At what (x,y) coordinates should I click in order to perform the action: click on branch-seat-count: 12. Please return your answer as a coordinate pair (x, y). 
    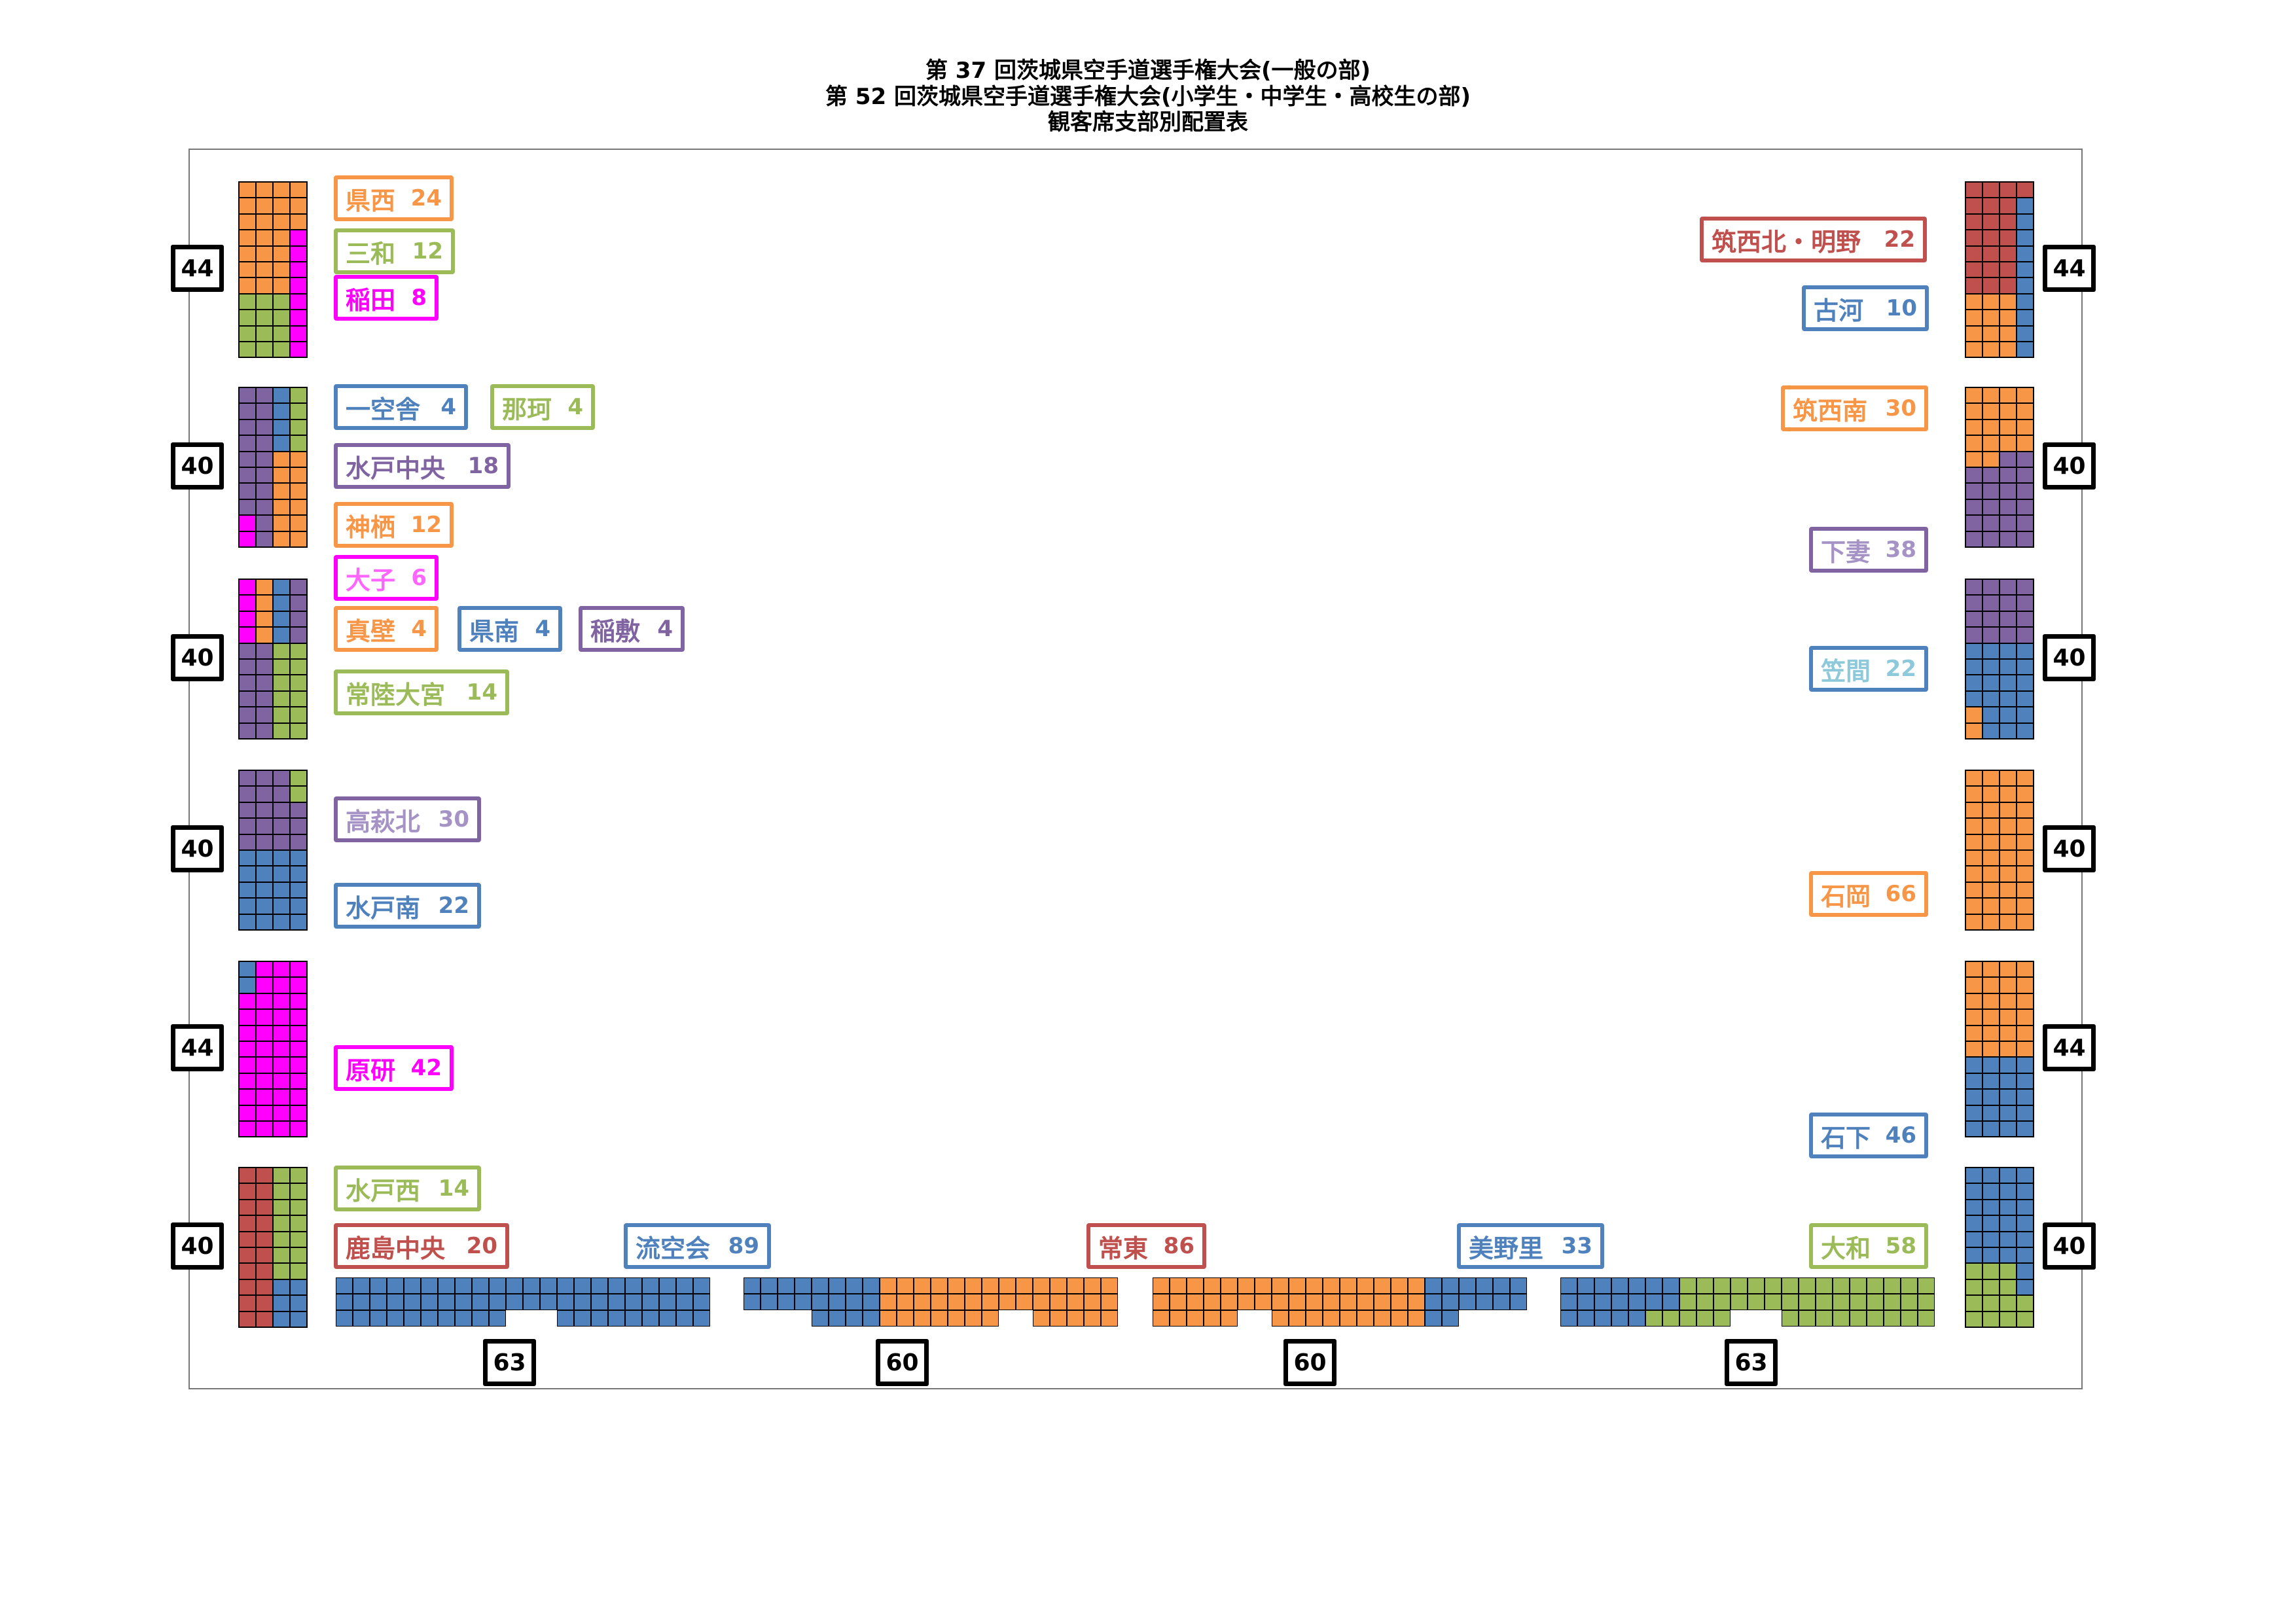
    Looking at the image, I should click on (426, 525).